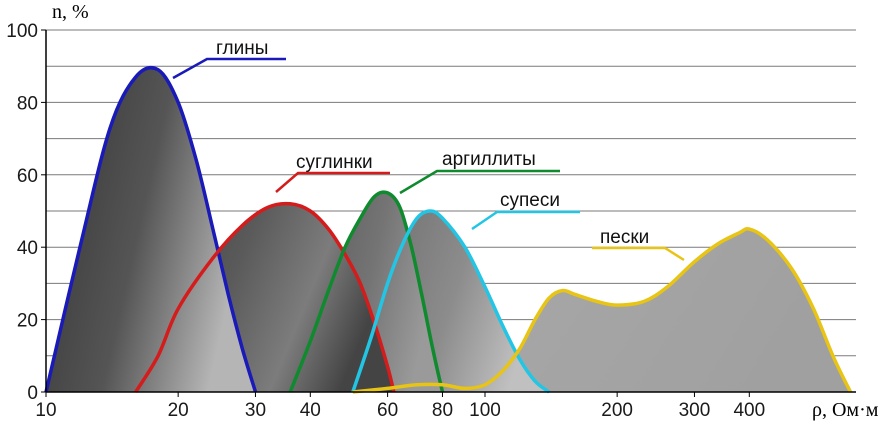 The width and height of the screenshot is (886, 422). Describe the element at coordinates (27, 321) in the screenshot. I see `y-tick-label: 20` at that location.